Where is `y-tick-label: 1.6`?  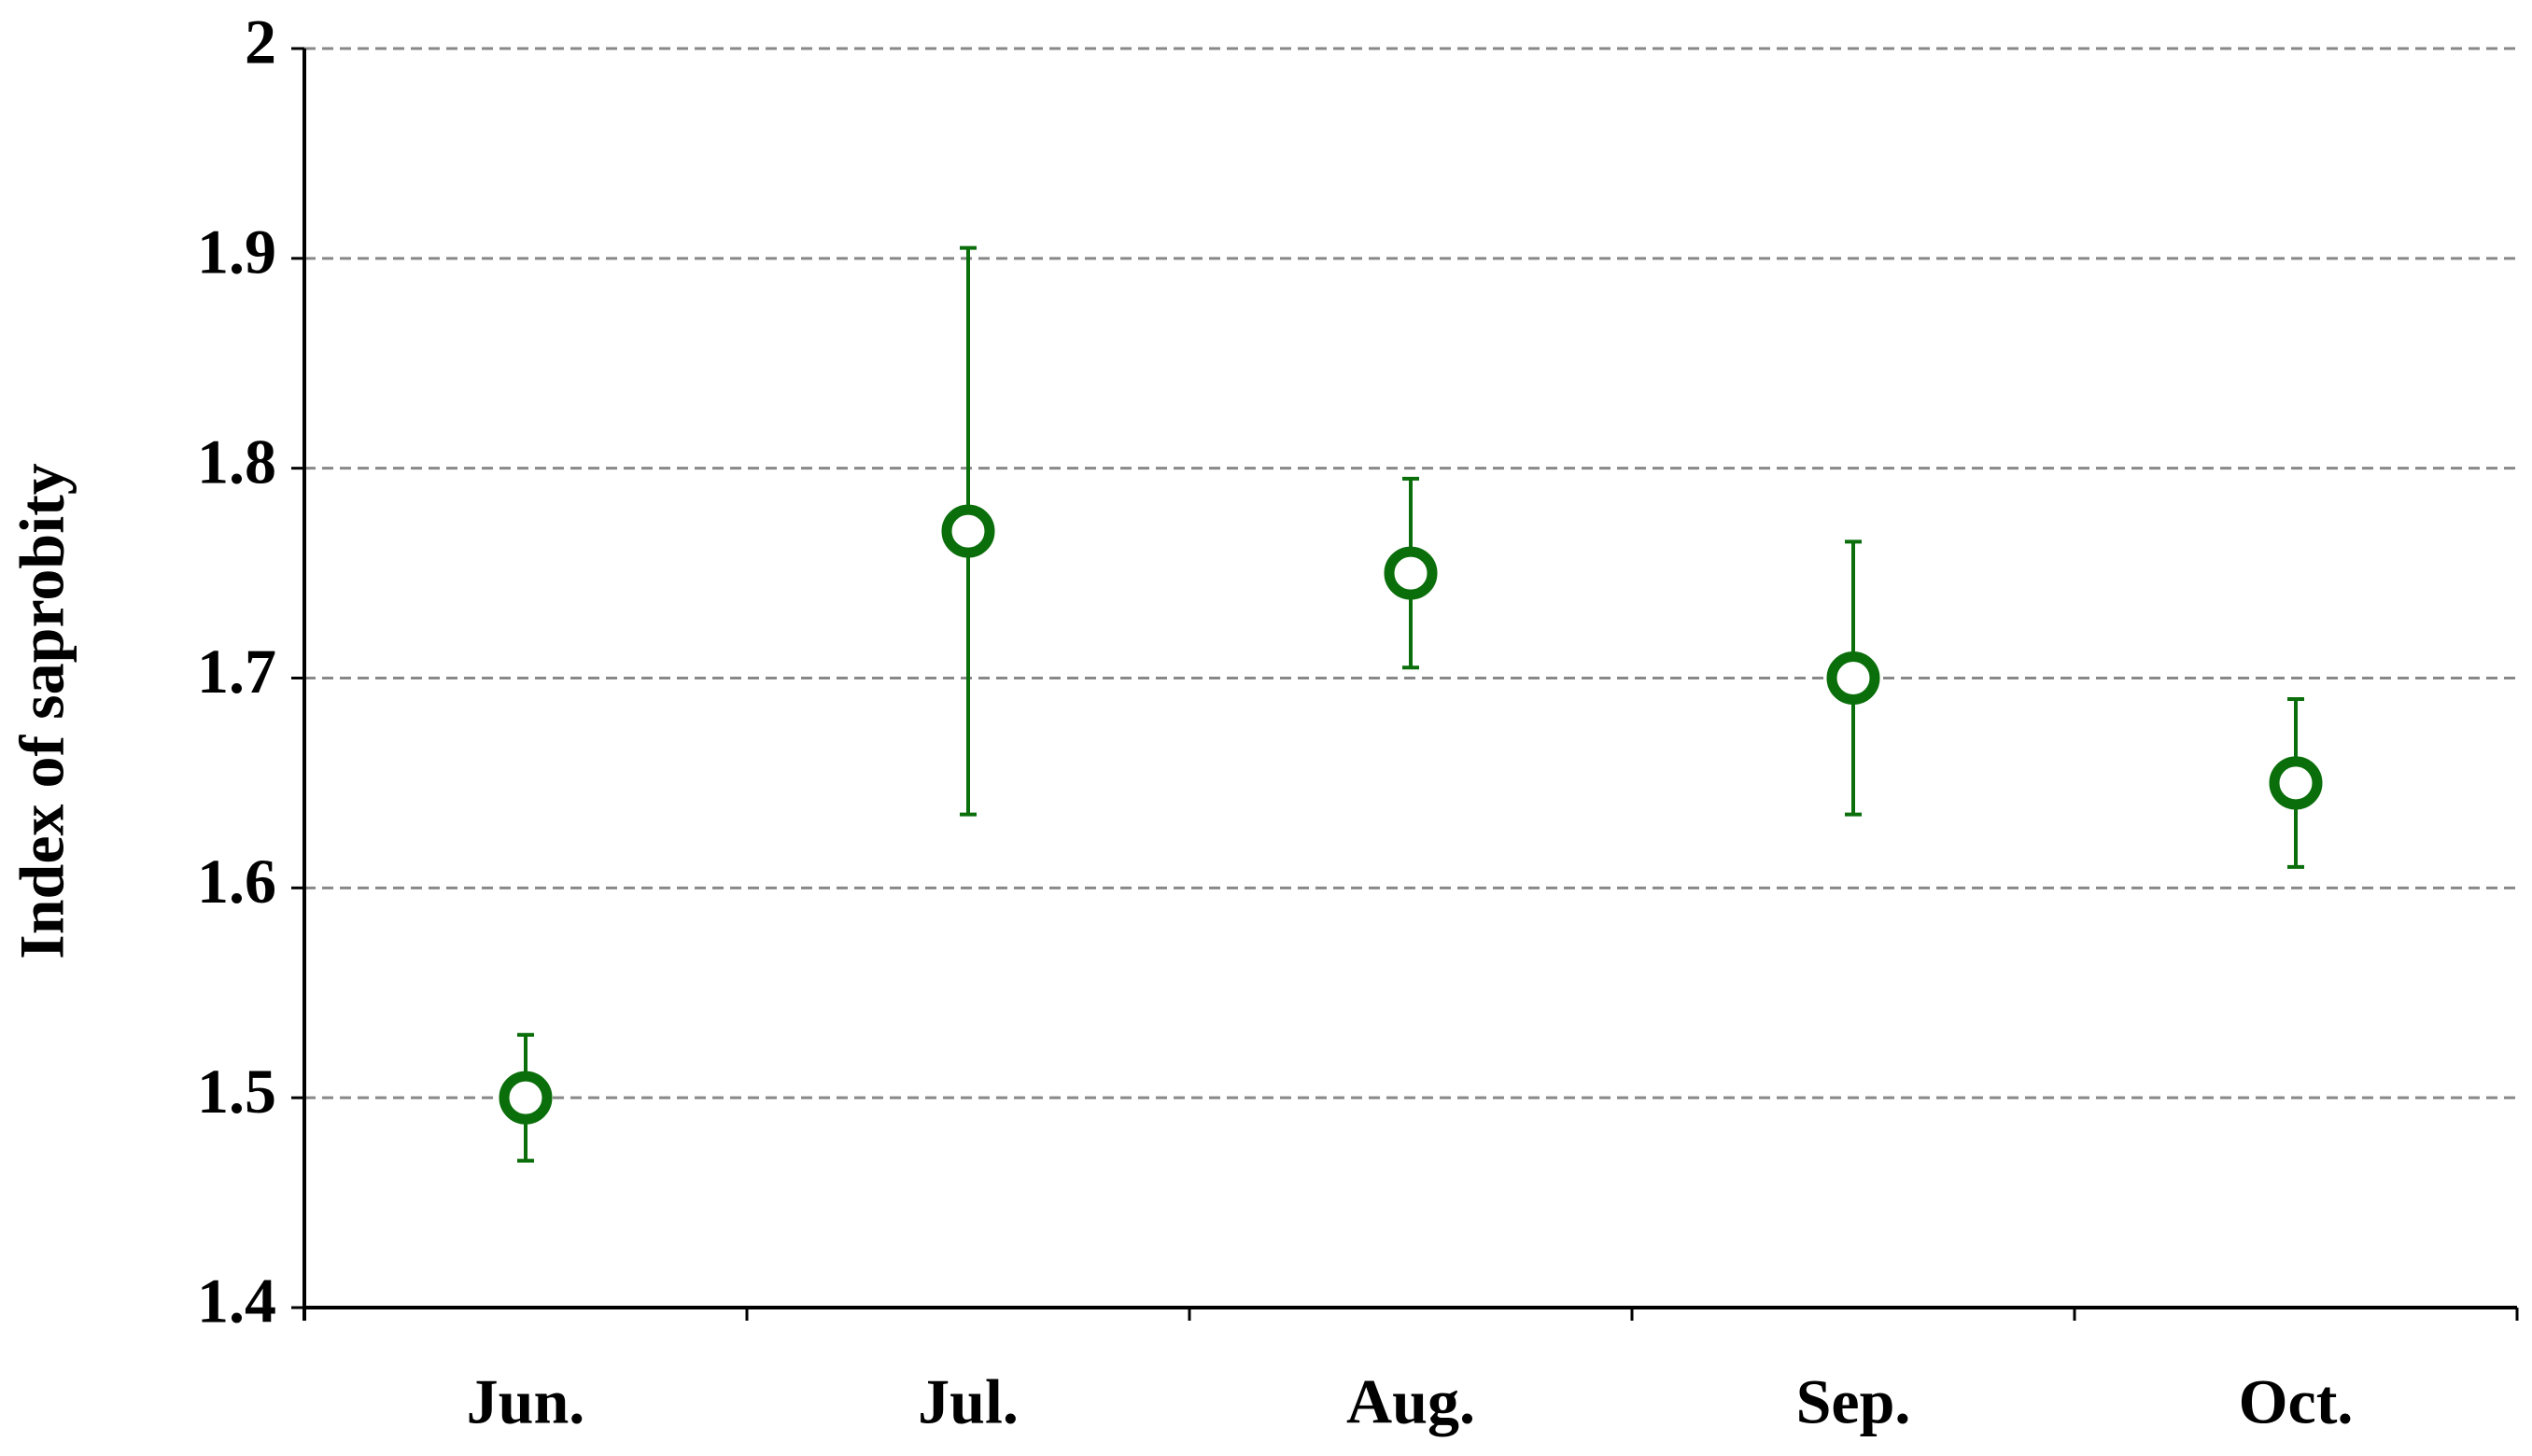
y-tick-label: 1.6 is located at coordinates (236, 881).